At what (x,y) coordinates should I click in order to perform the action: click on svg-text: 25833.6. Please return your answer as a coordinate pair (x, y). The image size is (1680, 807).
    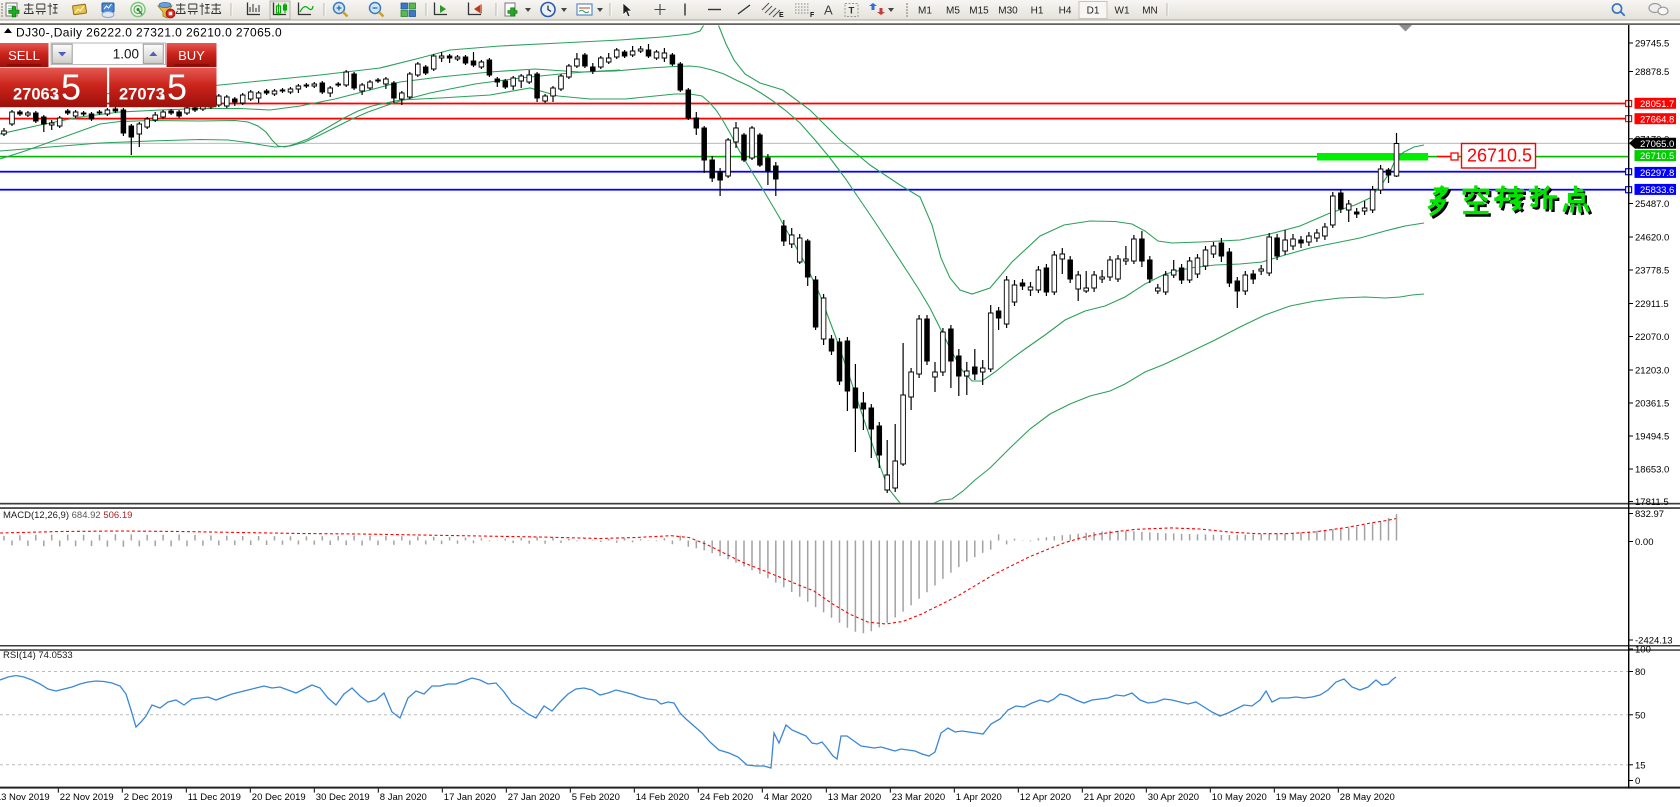
    Looking at the image, I should click on (1657, 190).